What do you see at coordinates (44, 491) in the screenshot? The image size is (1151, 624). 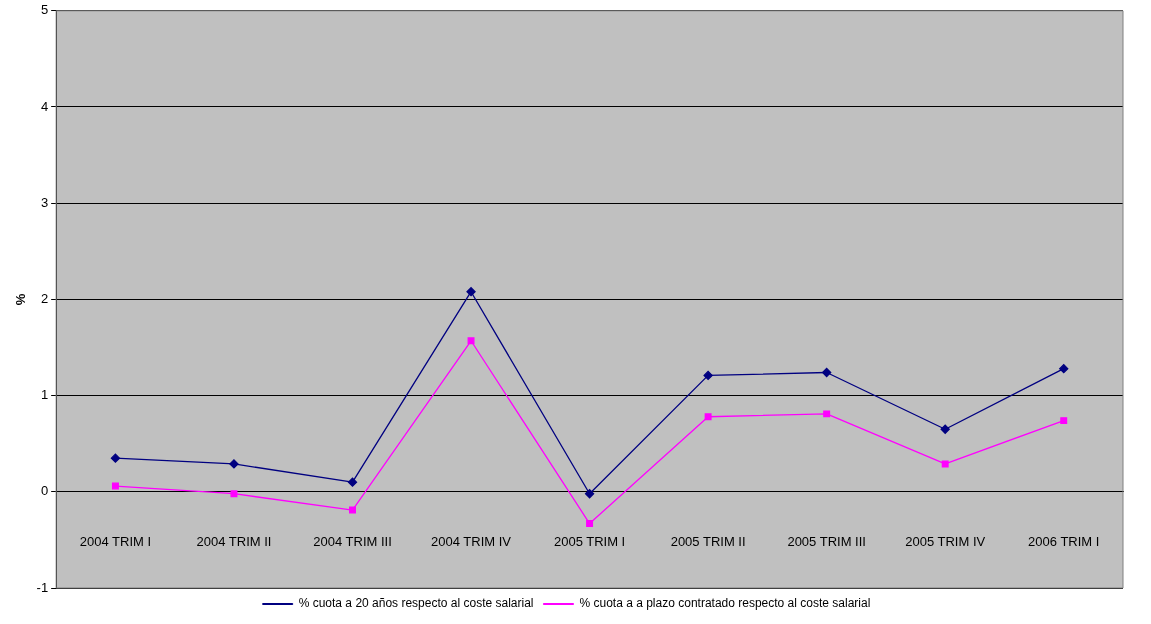 I see `y-tick-label: 0` at bounding box center [44, 491].